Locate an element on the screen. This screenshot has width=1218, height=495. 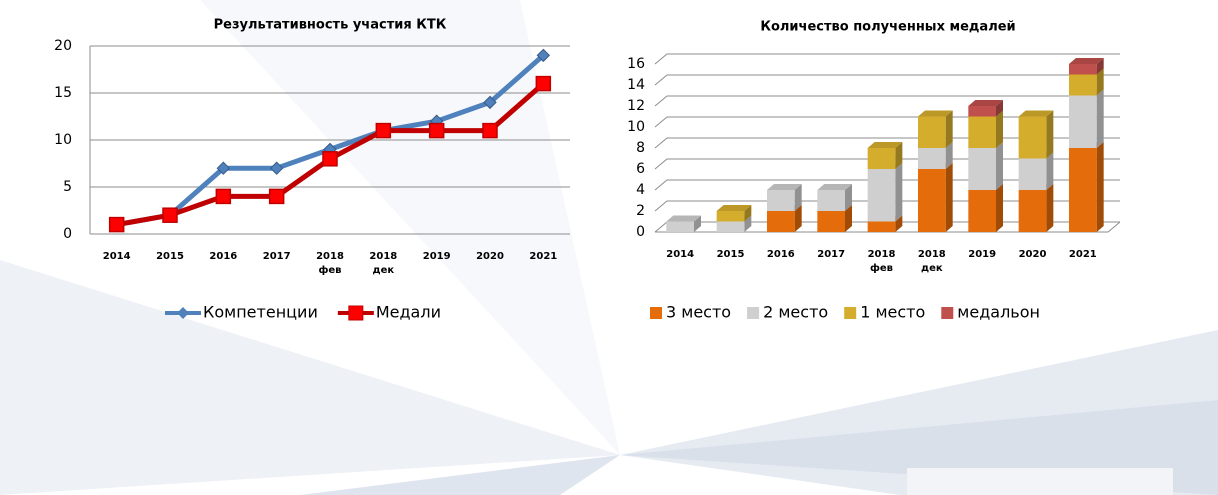
y-tick-label: 8 is located at coordinates (640, 148).